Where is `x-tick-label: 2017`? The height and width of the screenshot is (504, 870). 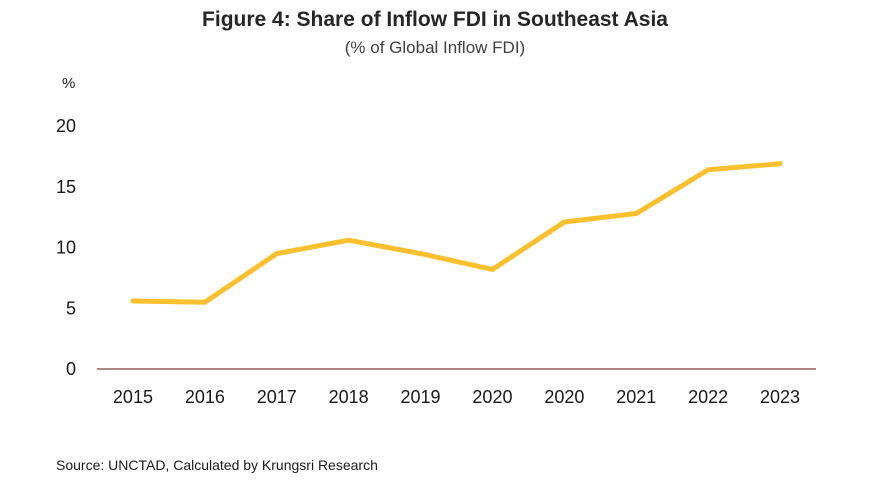
x-tick-label: 2017 is located at coordinates (277, 397).